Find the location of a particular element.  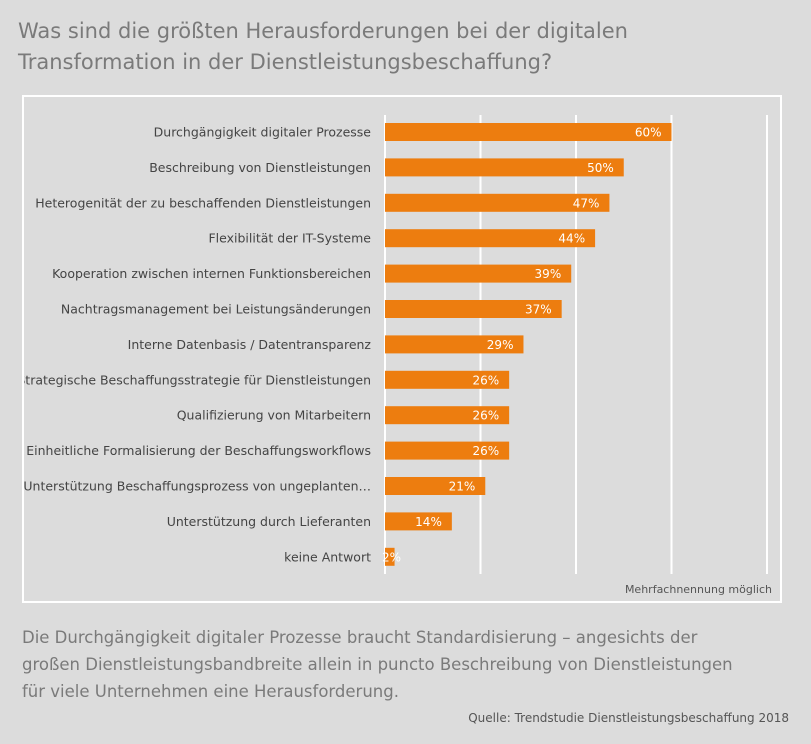

category-label-unterstuetzung-durch-lieferanten: Unterstützung durch Lieferanten is located at coordinates (269, 521).